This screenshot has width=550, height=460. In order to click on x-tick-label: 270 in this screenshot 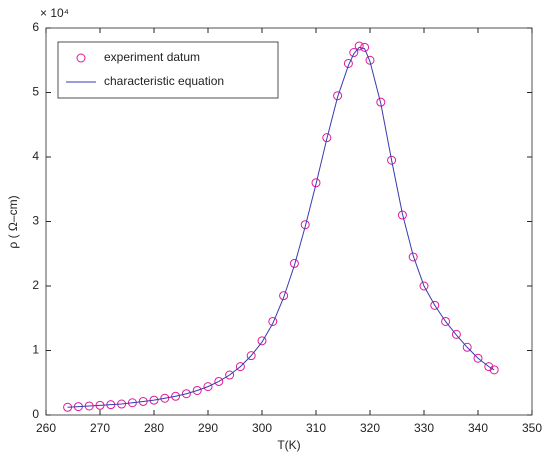, I will do `click(100, 428)`.